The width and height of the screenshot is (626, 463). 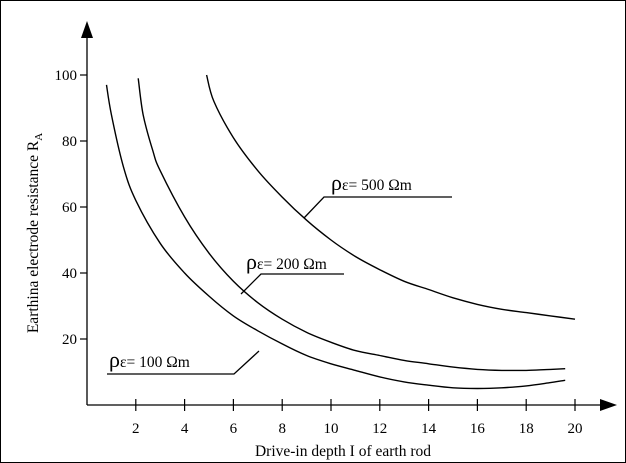 What do you see at coordinates (39, 137) in the screenshot?
I see `y-axis-title-subscript: A` at bounding box center [39, 137].